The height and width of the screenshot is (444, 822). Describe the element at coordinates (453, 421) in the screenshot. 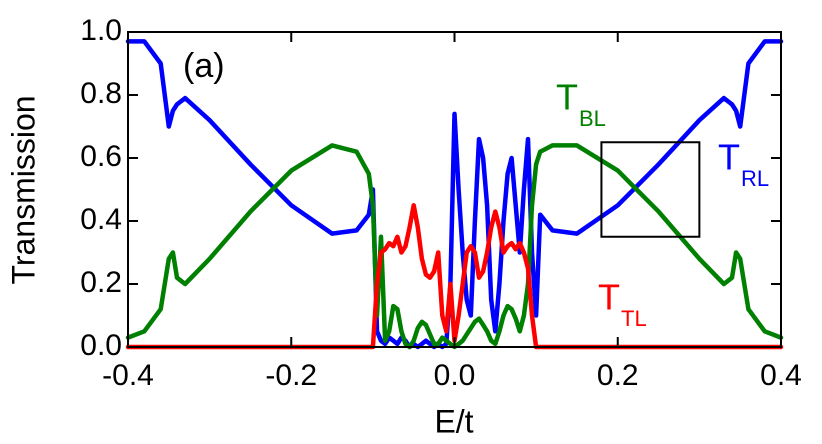

I see `x-axis-label: E/t` at that location.